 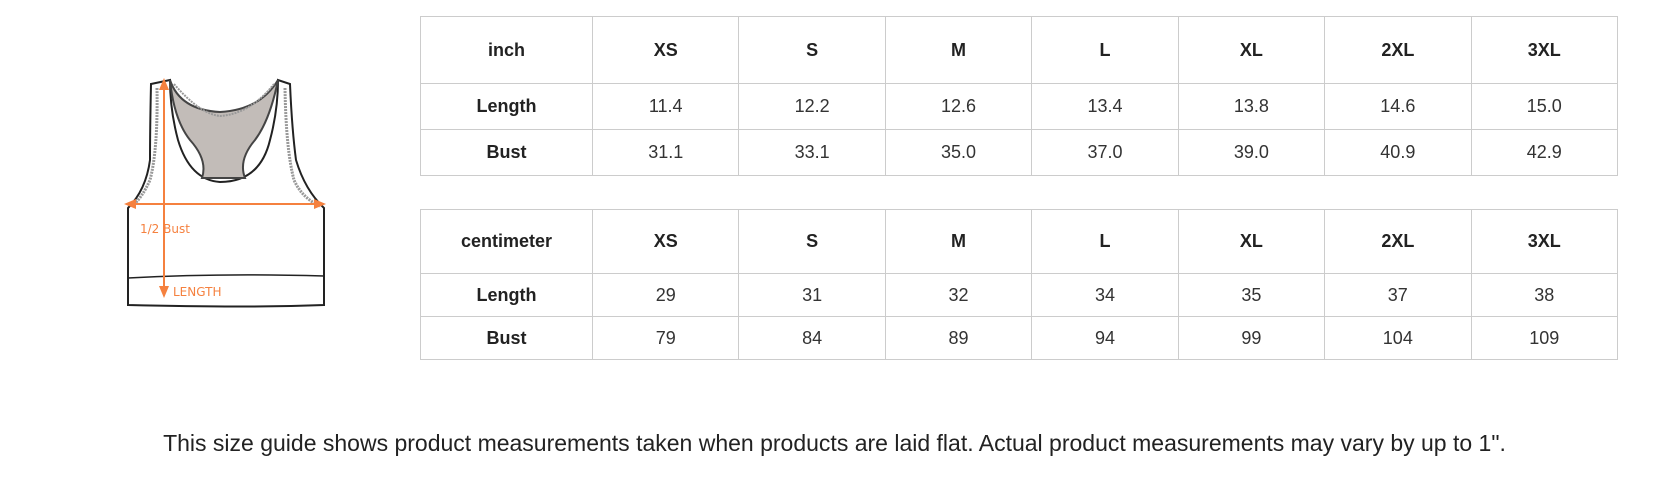 What do you see at coordinates (812, 106) in the screenshot?
I see `table-cell: 12.2` at bounding box center [812, 106].